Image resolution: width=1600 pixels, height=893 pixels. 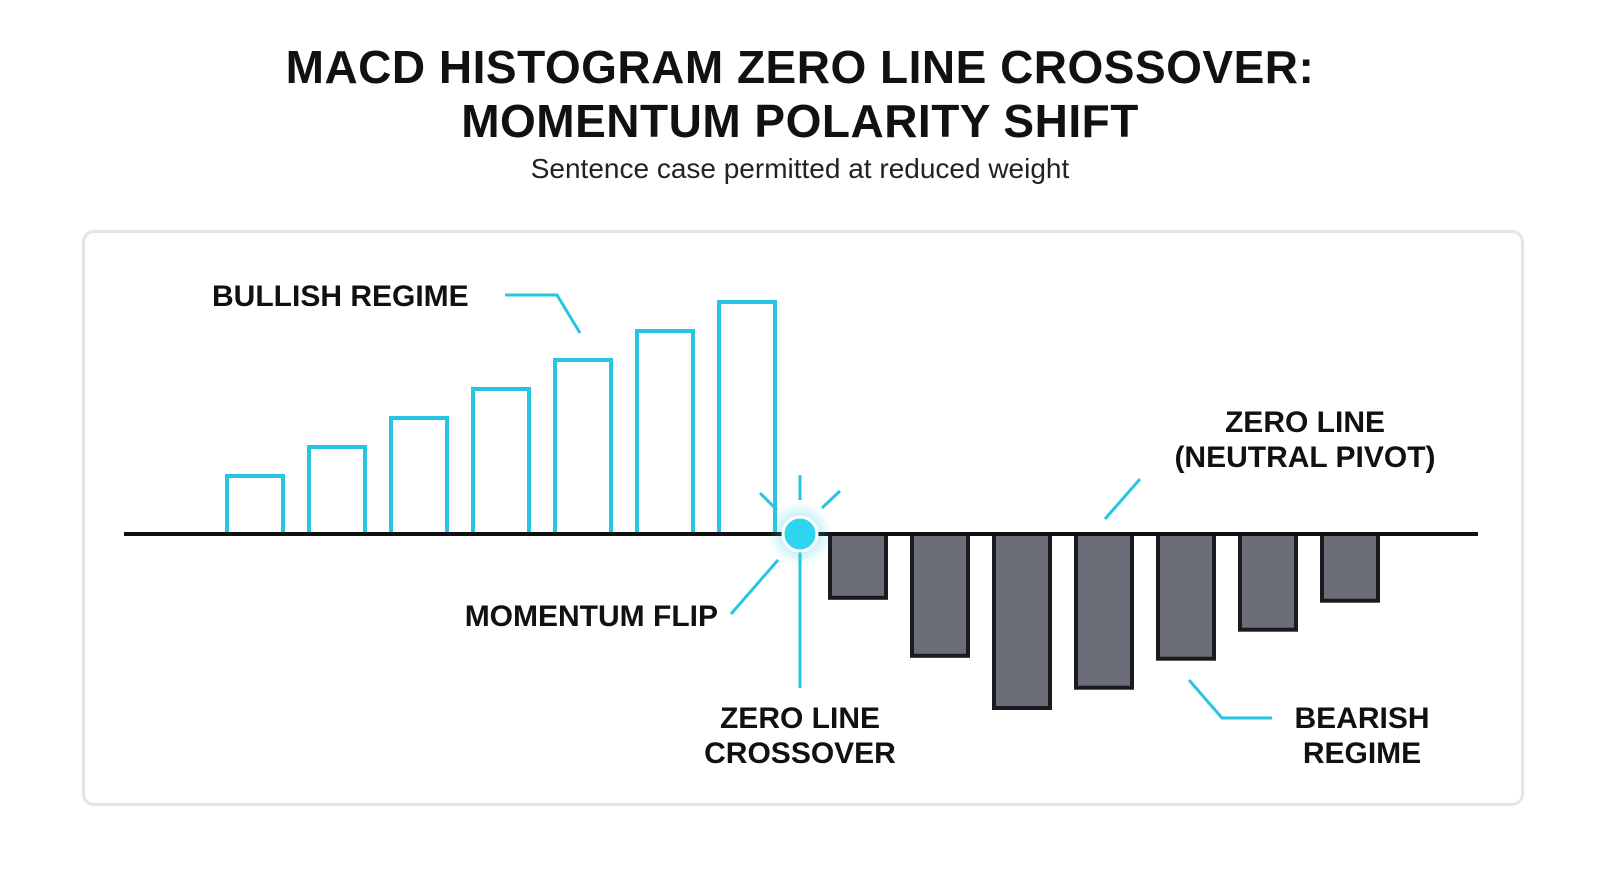 I want to click on zero-line-callout-leader, so click(x=1122, y=499).